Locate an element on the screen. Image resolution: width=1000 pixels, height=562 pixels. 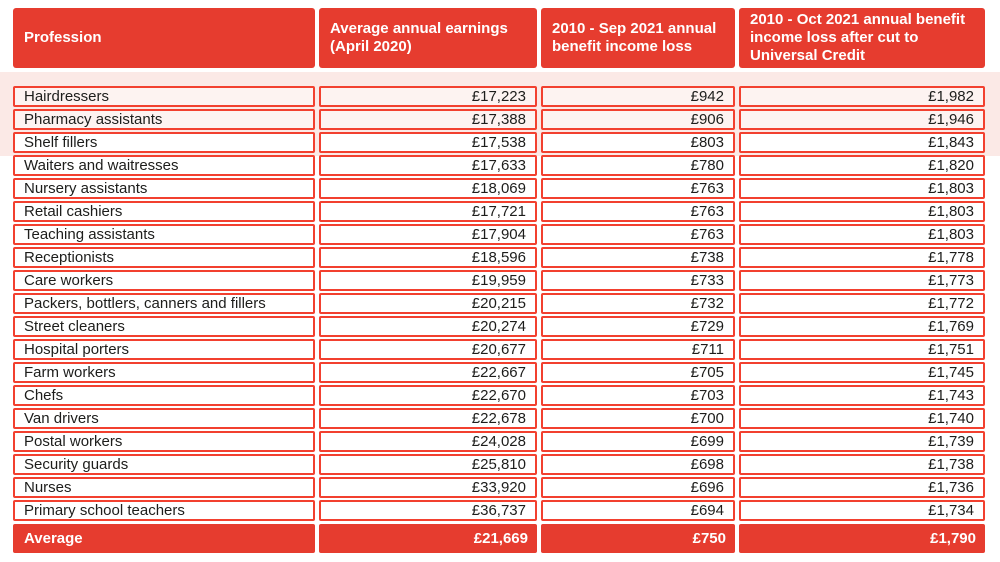
oct-loss-cell: £1,751 is located at coordinates (862, 349).